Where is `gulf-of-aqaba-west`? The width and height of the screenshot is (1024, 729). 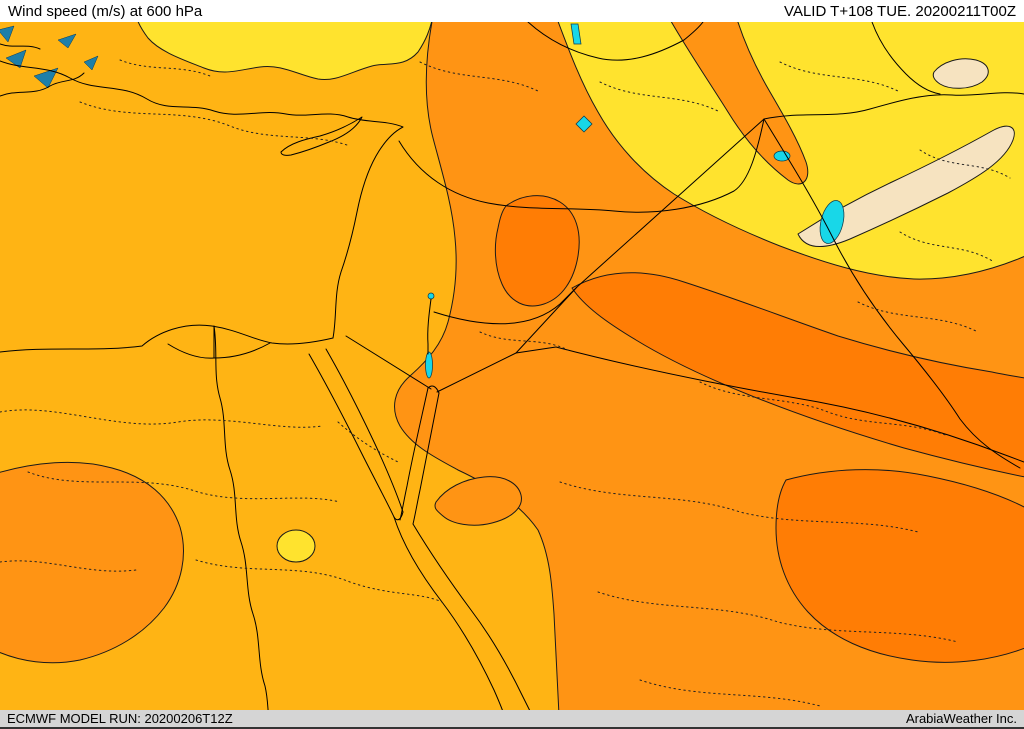
gulf-of-aqaba-west is located at coordinates (414, 454).